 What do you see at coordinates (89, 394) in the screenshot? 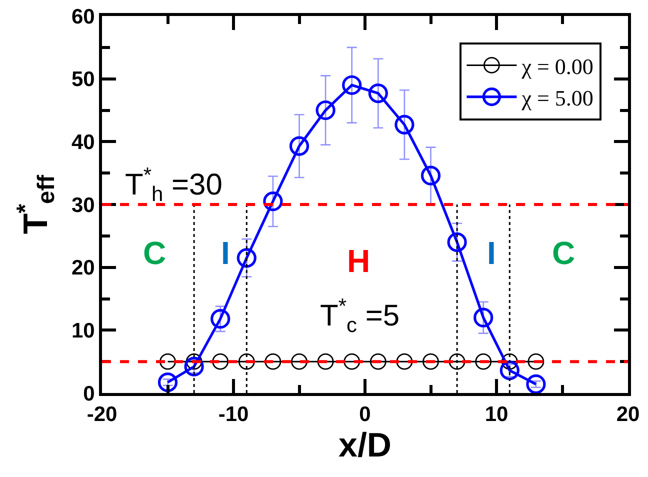
I see `y-tick-label: 0` at bounding box center [89, 394].